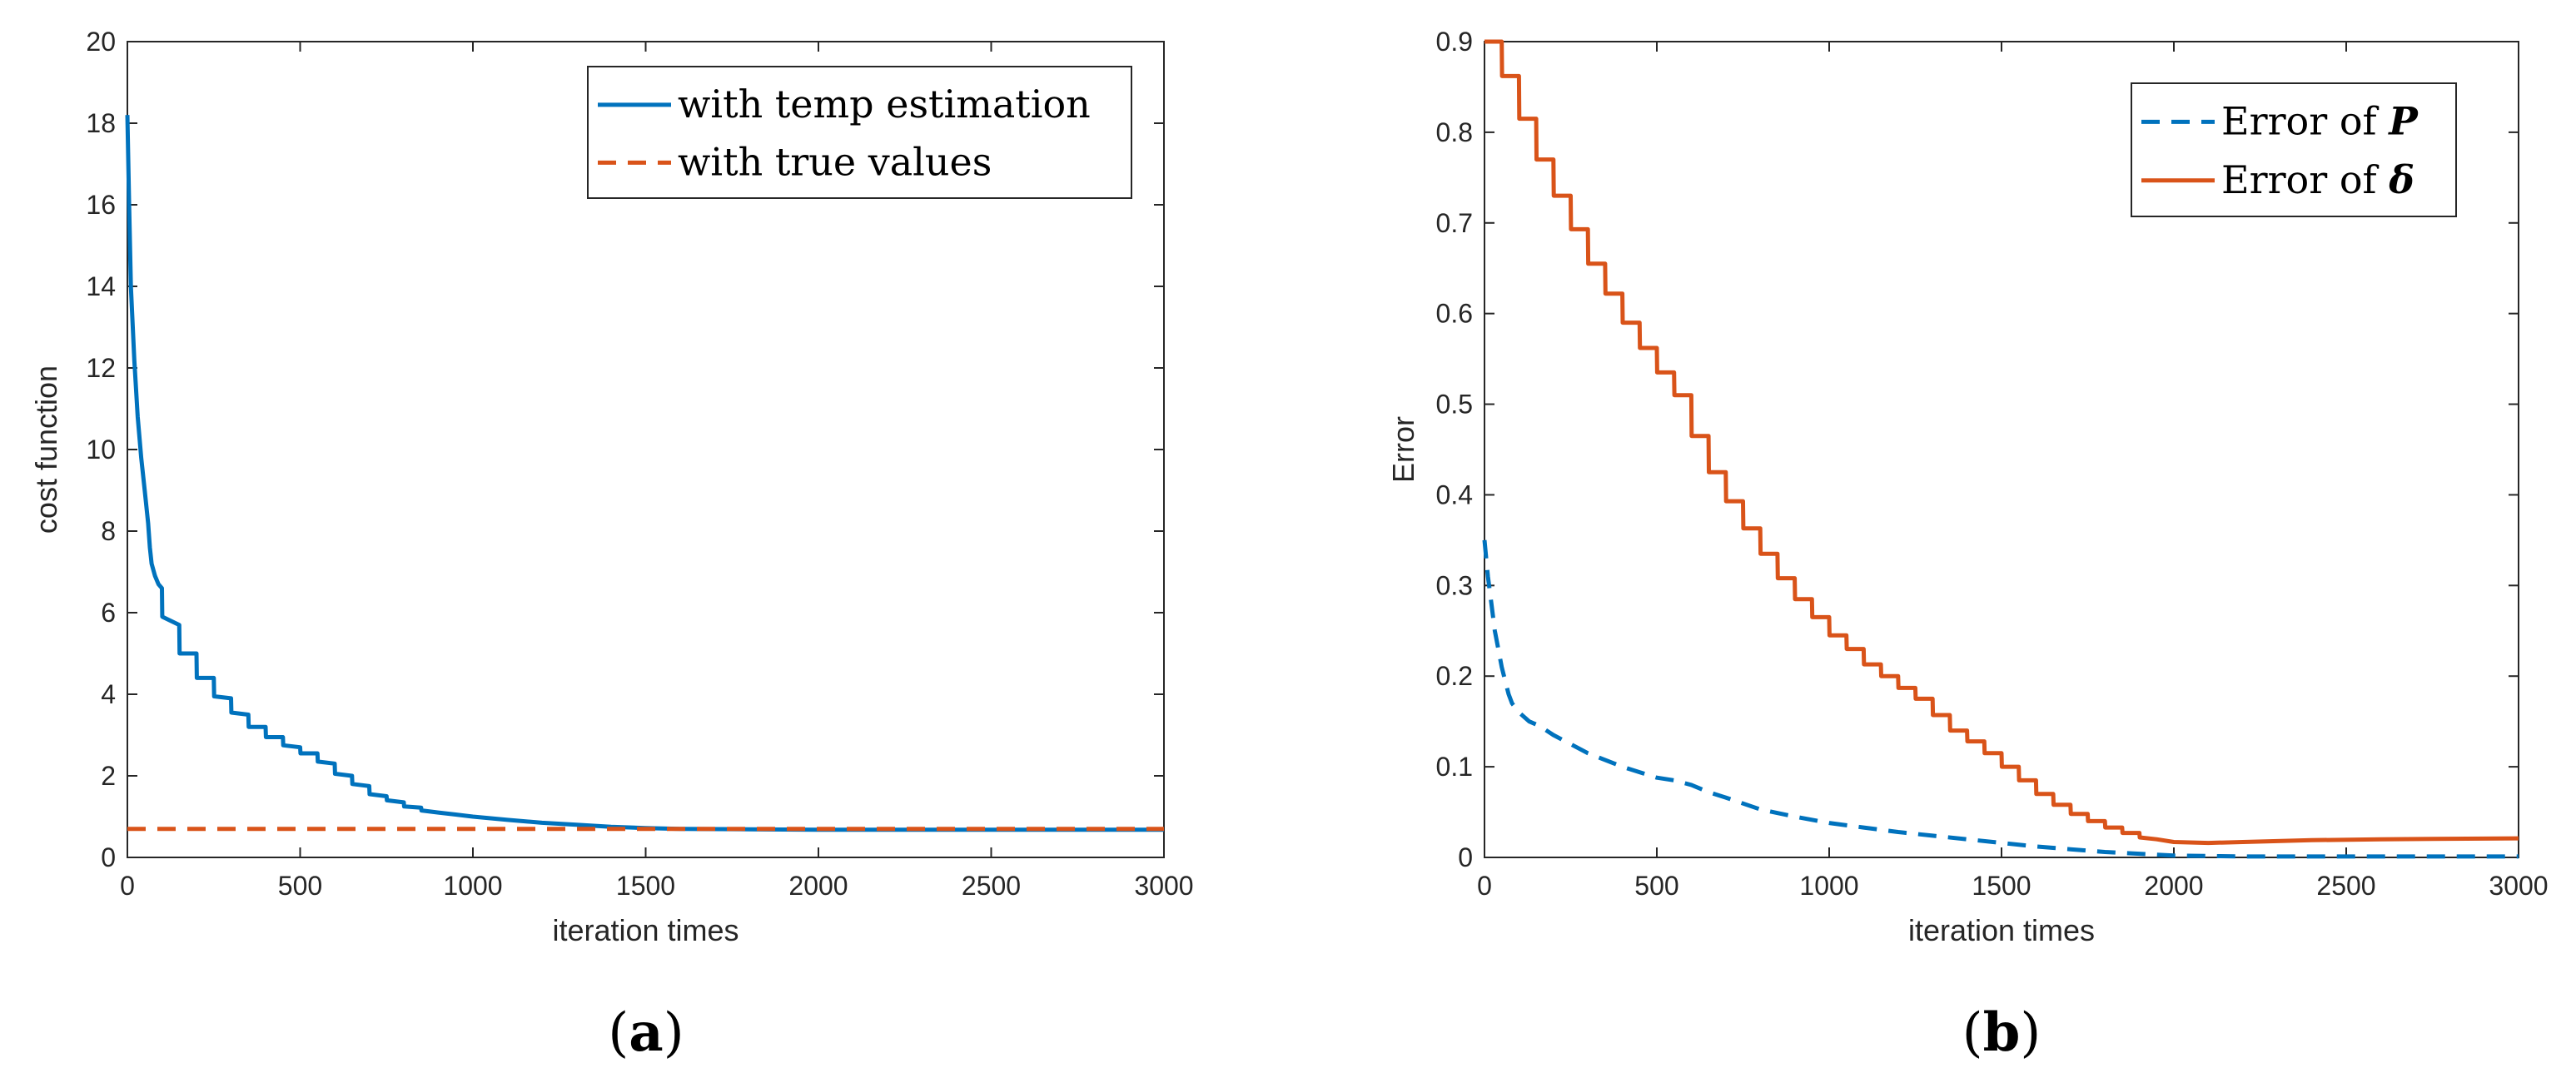 The height and width of the screenshot is (1088, 2576). Describe the element at coordinates (108, 694) in the screenshot. I see `chart-a-y-tick-label: 4` at that location.